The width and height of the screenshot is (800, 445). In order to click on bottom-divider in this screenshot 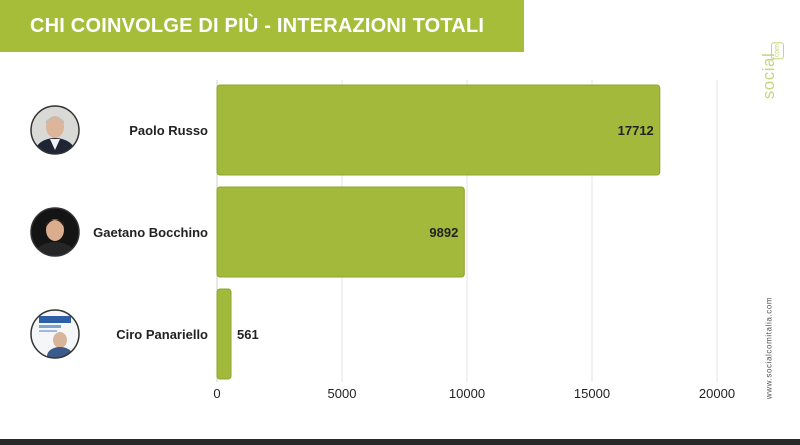, I will do `click(400, 442)`.